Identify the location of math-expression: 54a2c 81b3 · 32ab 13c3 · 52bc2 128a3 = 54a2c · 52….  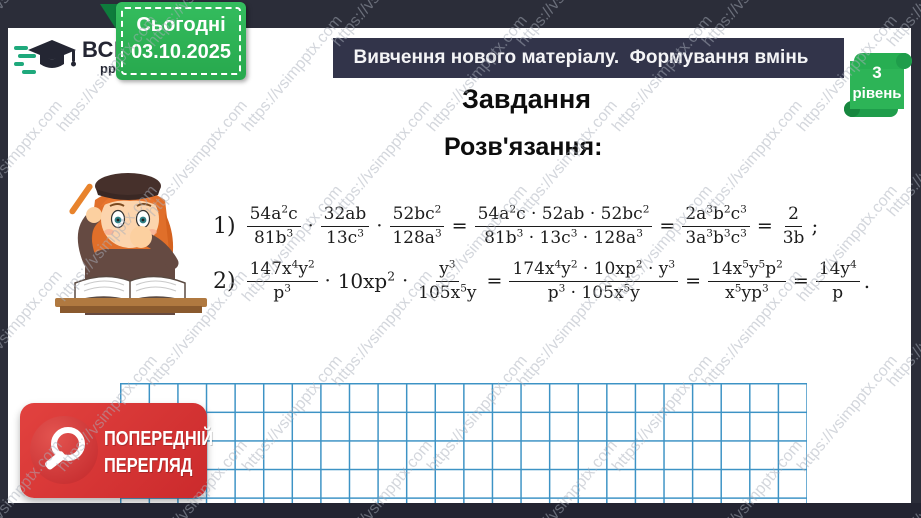
(532, 225).